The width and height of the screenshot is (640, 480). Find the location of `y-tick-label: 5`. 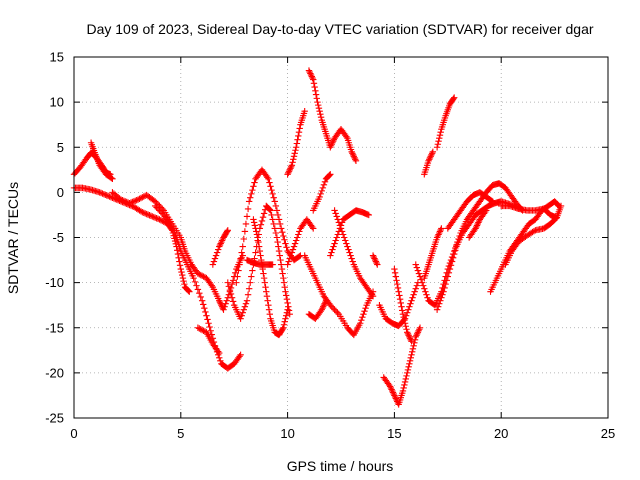

y-tick-label: 5 is located at coordinates (60, 147).